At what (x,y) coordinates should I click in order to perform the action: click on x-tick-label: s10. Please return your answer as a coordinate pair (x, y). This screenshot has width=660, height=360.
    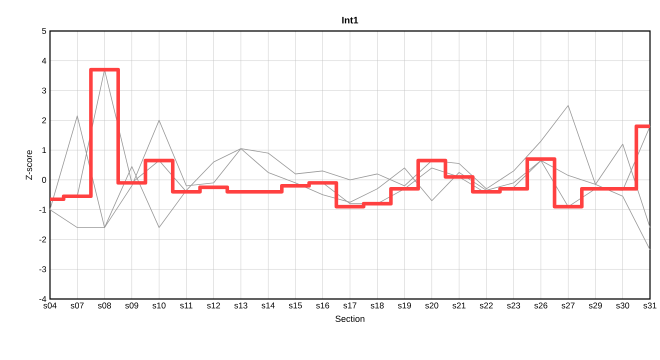
    Looking at the image, I should click on (159, 305).